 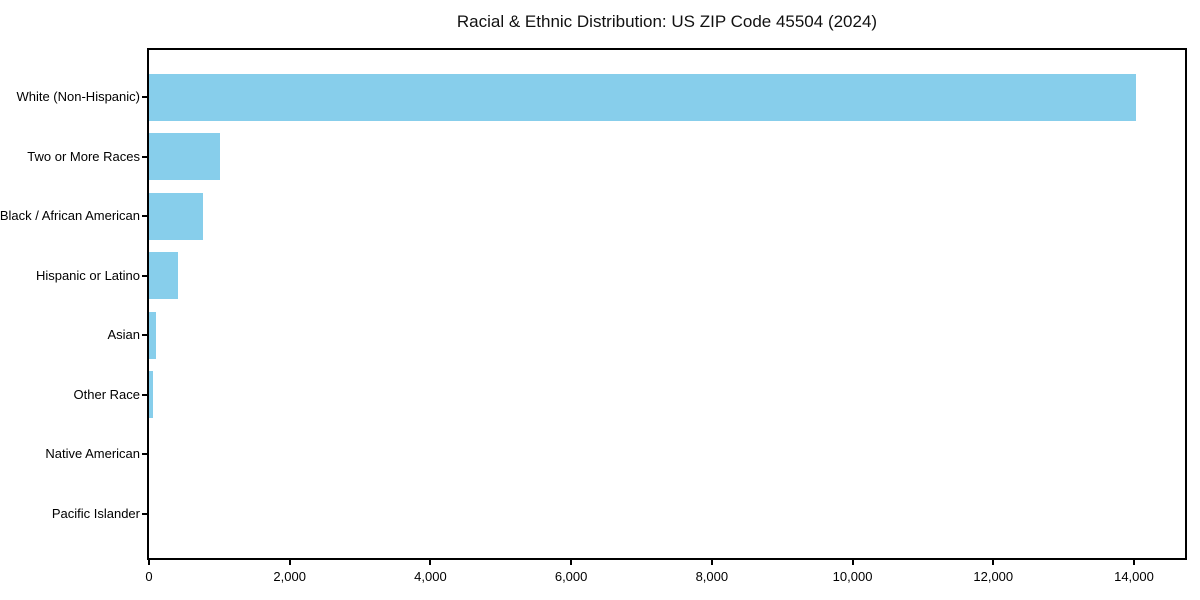 I want to click on x-axis-tick-label: 10,000, so click(x=852, y=576).